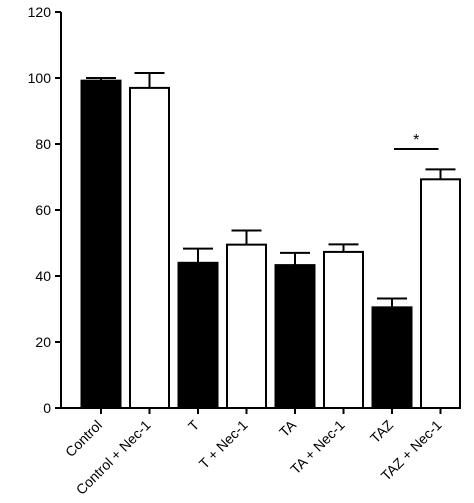 Image resolution: width=474 pixels, height=503 pixels. I want to click on y-tick-label: 40, so click(43, 276).